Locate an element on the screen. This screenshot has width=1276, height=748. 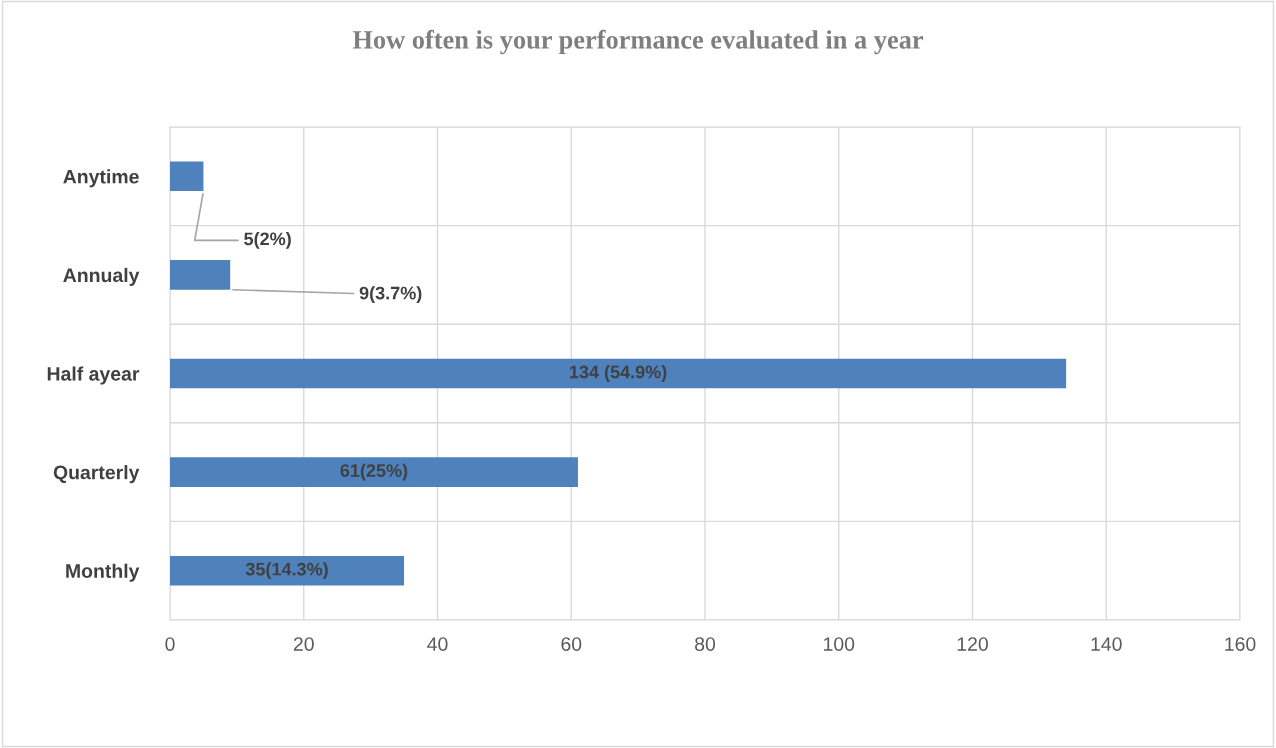
y-tick-label: Quarterly is located at coordinates (96, 474).